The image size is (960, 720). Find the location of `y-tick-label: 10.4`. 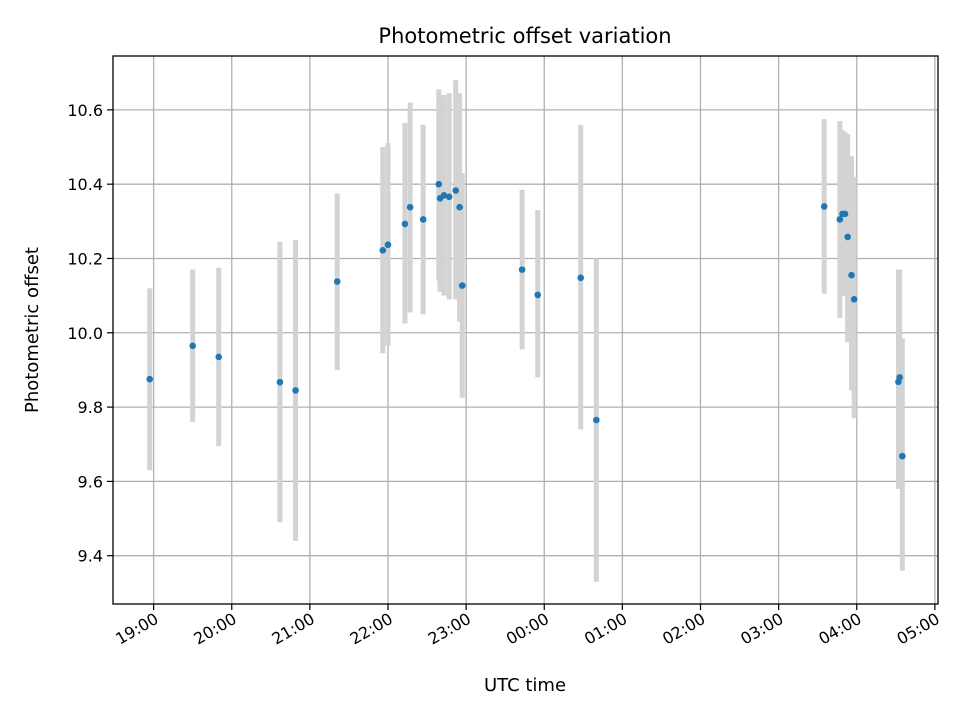

y-tick-label: 10.4 is located at coordinates (85, 184).